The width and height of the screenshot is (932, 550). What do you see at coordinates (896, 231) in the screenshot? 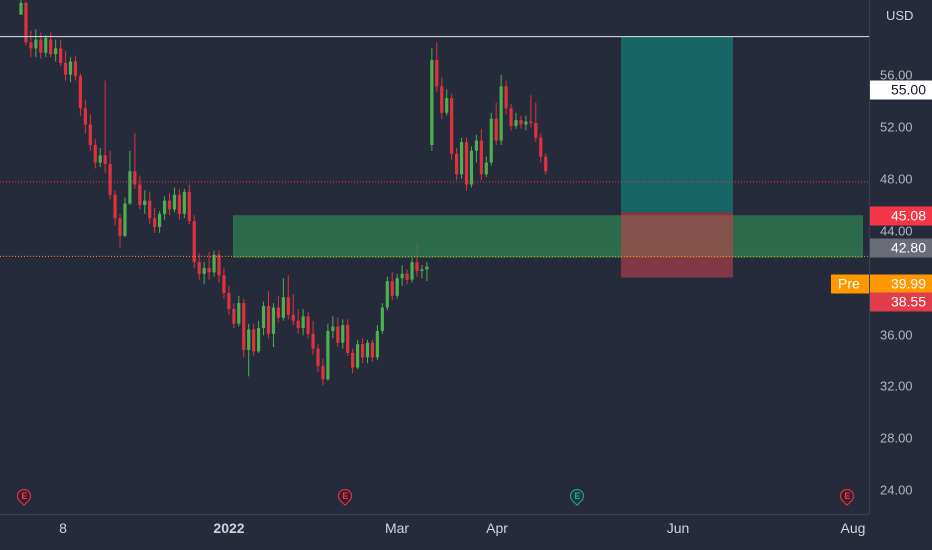
I see `y-tick-label: 44.00` at bounding box center [896, 231].